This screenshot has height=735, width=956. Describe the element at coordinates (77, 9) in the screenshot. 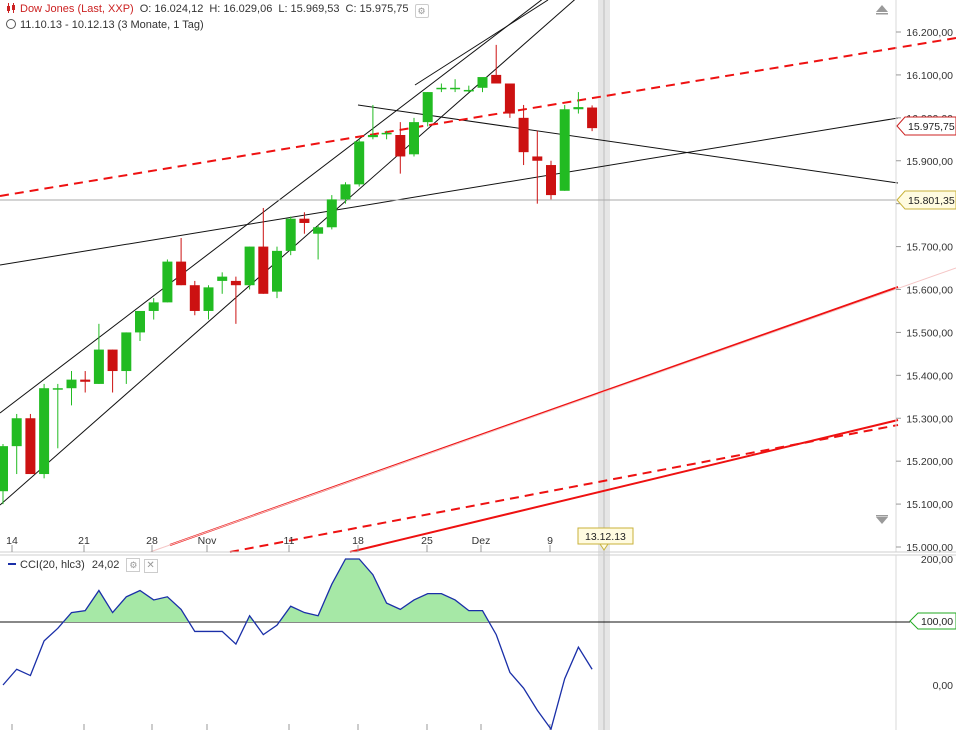

I see `instrument-title: Dow Jones (Last, XXP)` at that location.